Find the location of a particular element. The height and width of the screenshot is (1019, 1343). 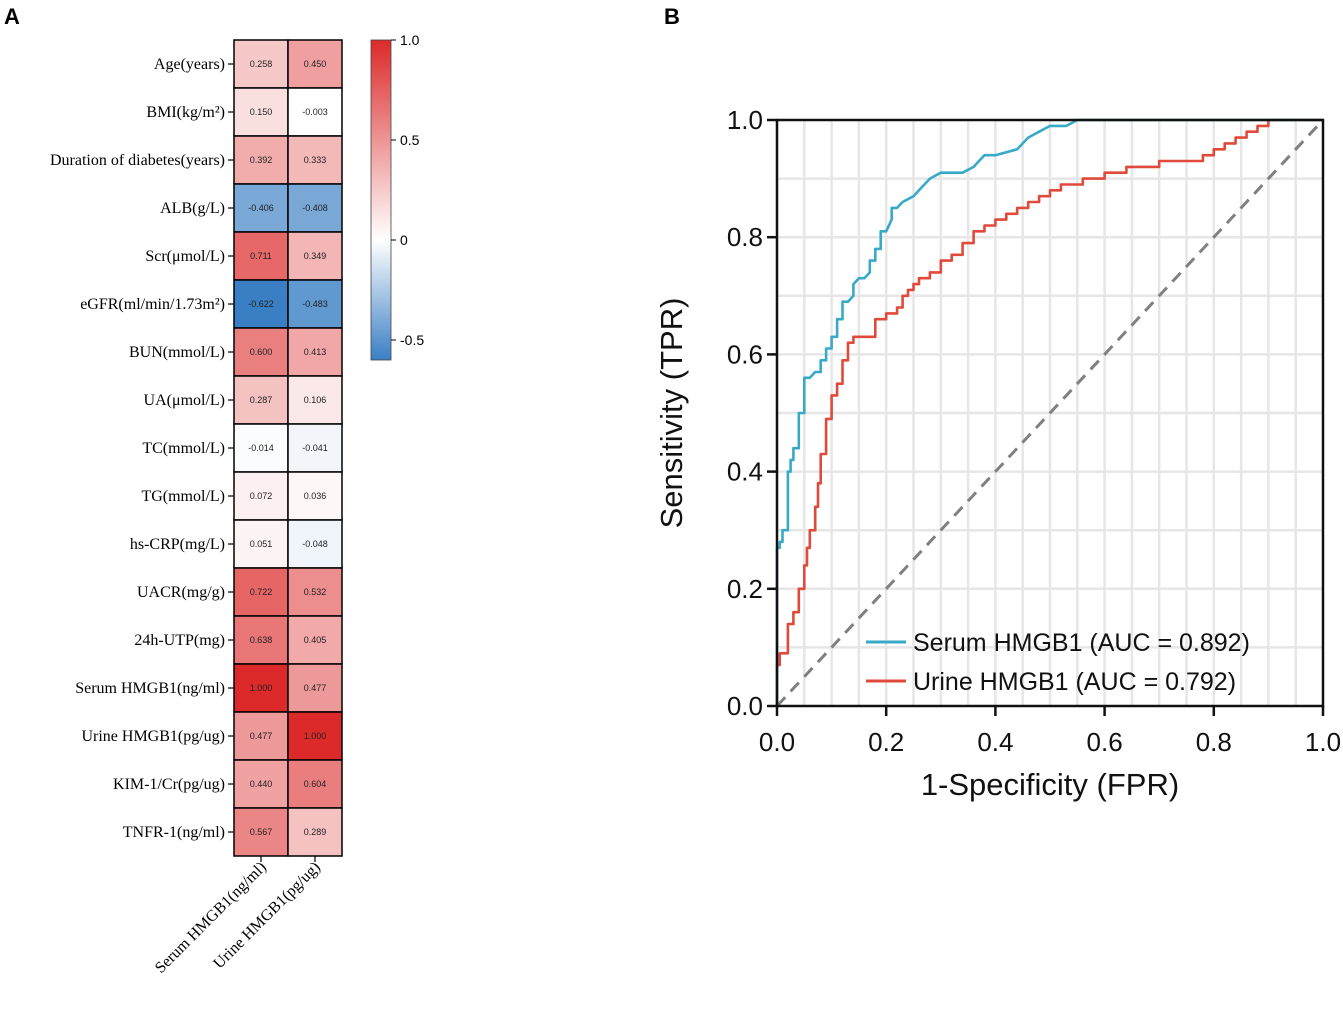

colorbar-tick-label: 0 is located at coordinates (404, 240).